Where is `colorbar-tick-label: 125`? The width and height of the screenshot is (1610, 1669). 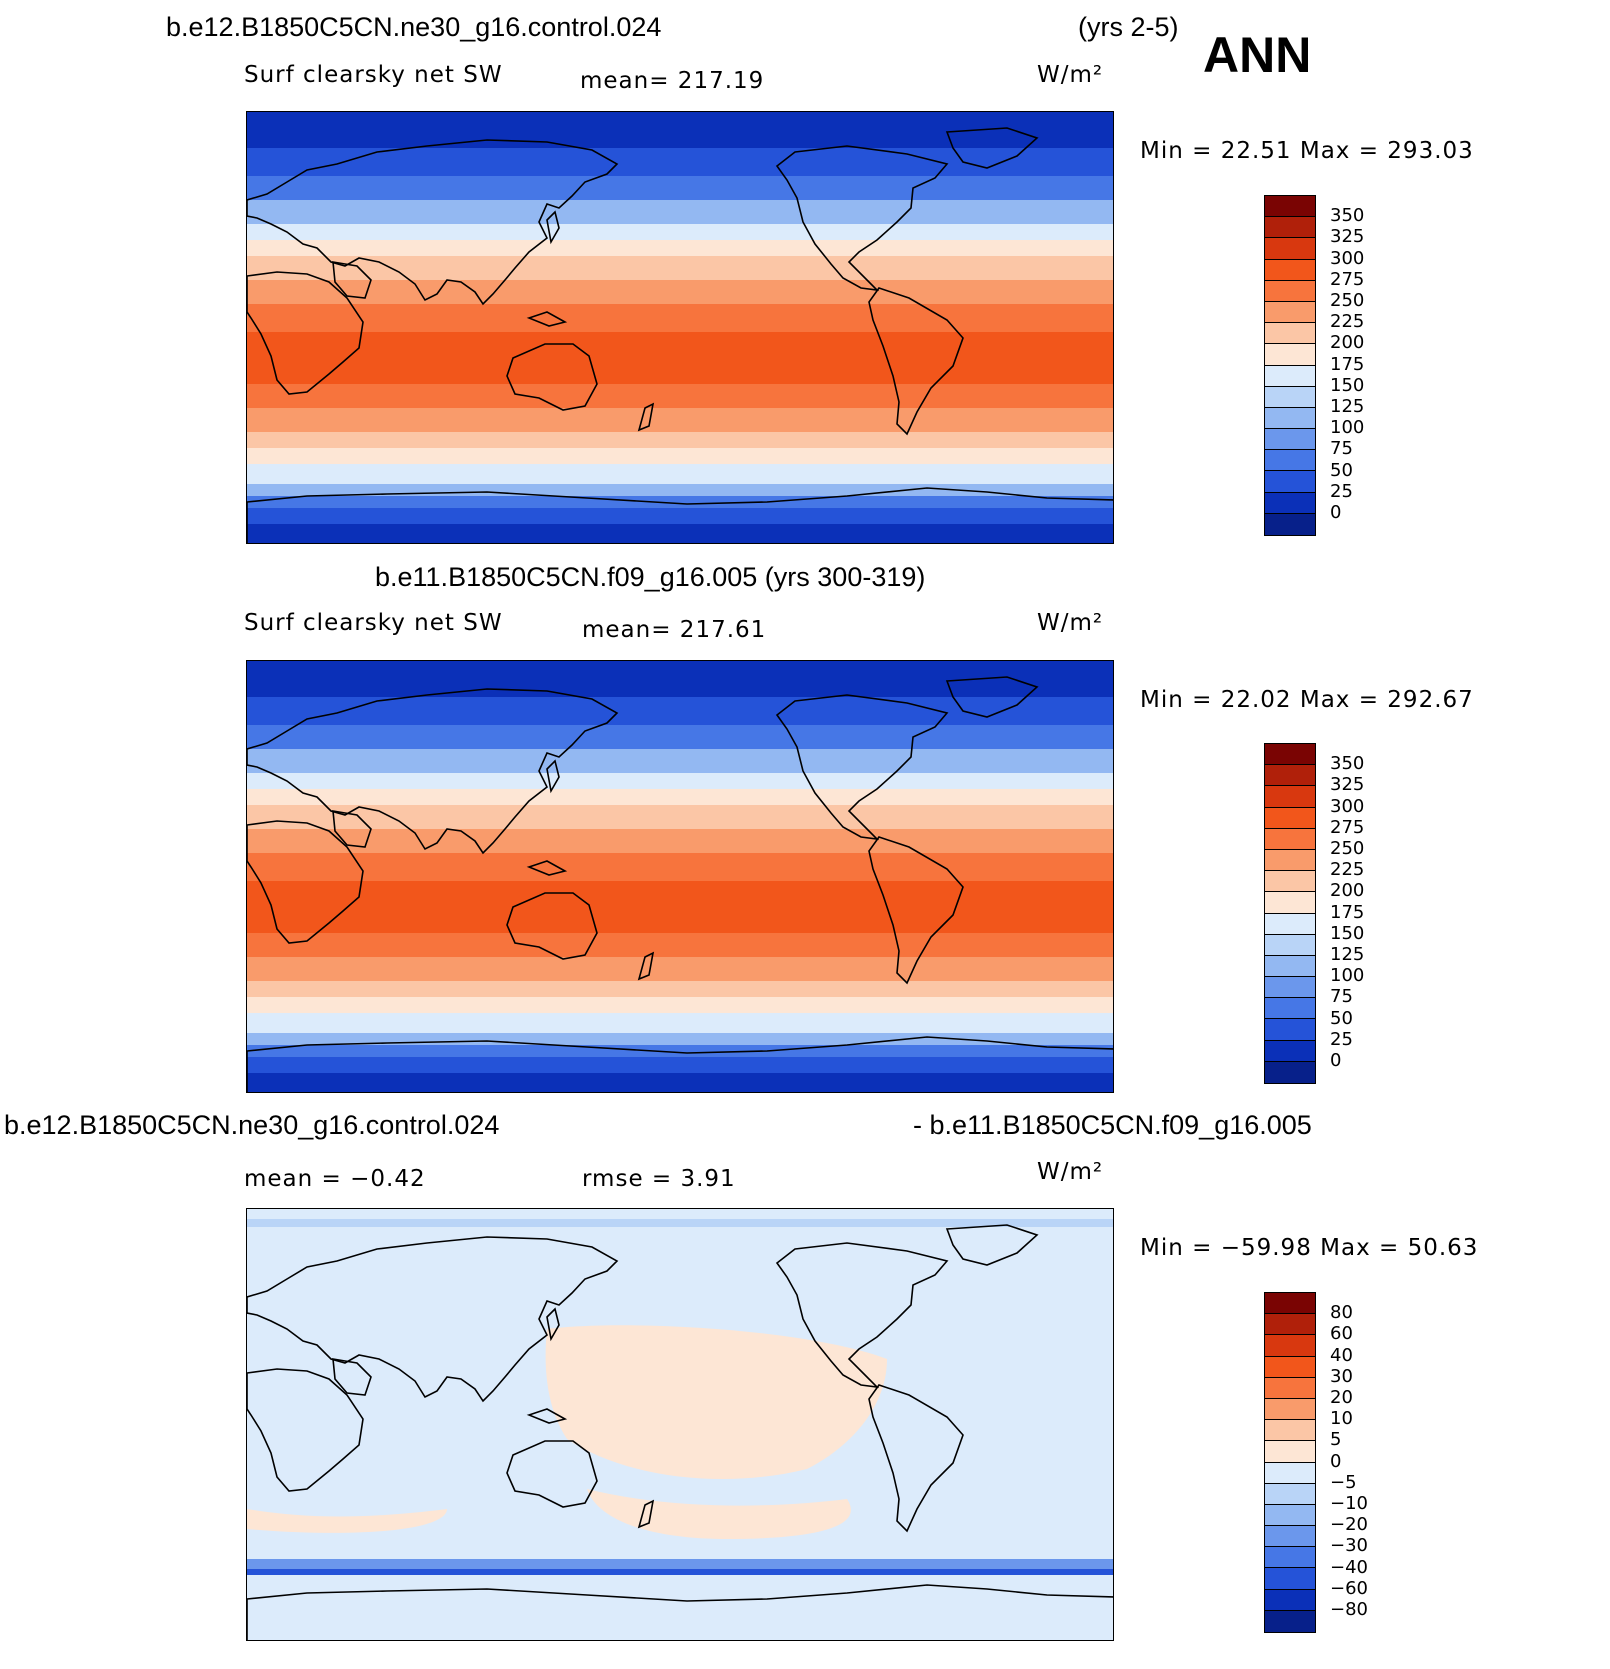
colorbar-tick-label: 125 is located at coordinates (1347, 406).